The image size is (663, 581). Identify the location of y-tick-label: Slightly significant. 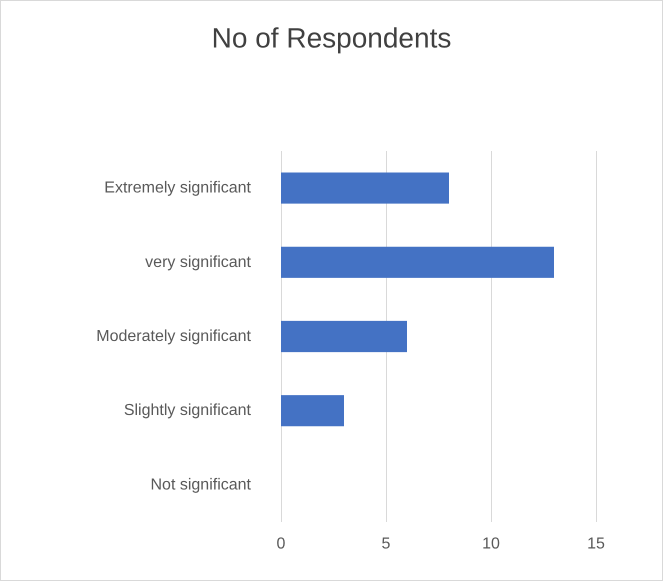
(188, 411).